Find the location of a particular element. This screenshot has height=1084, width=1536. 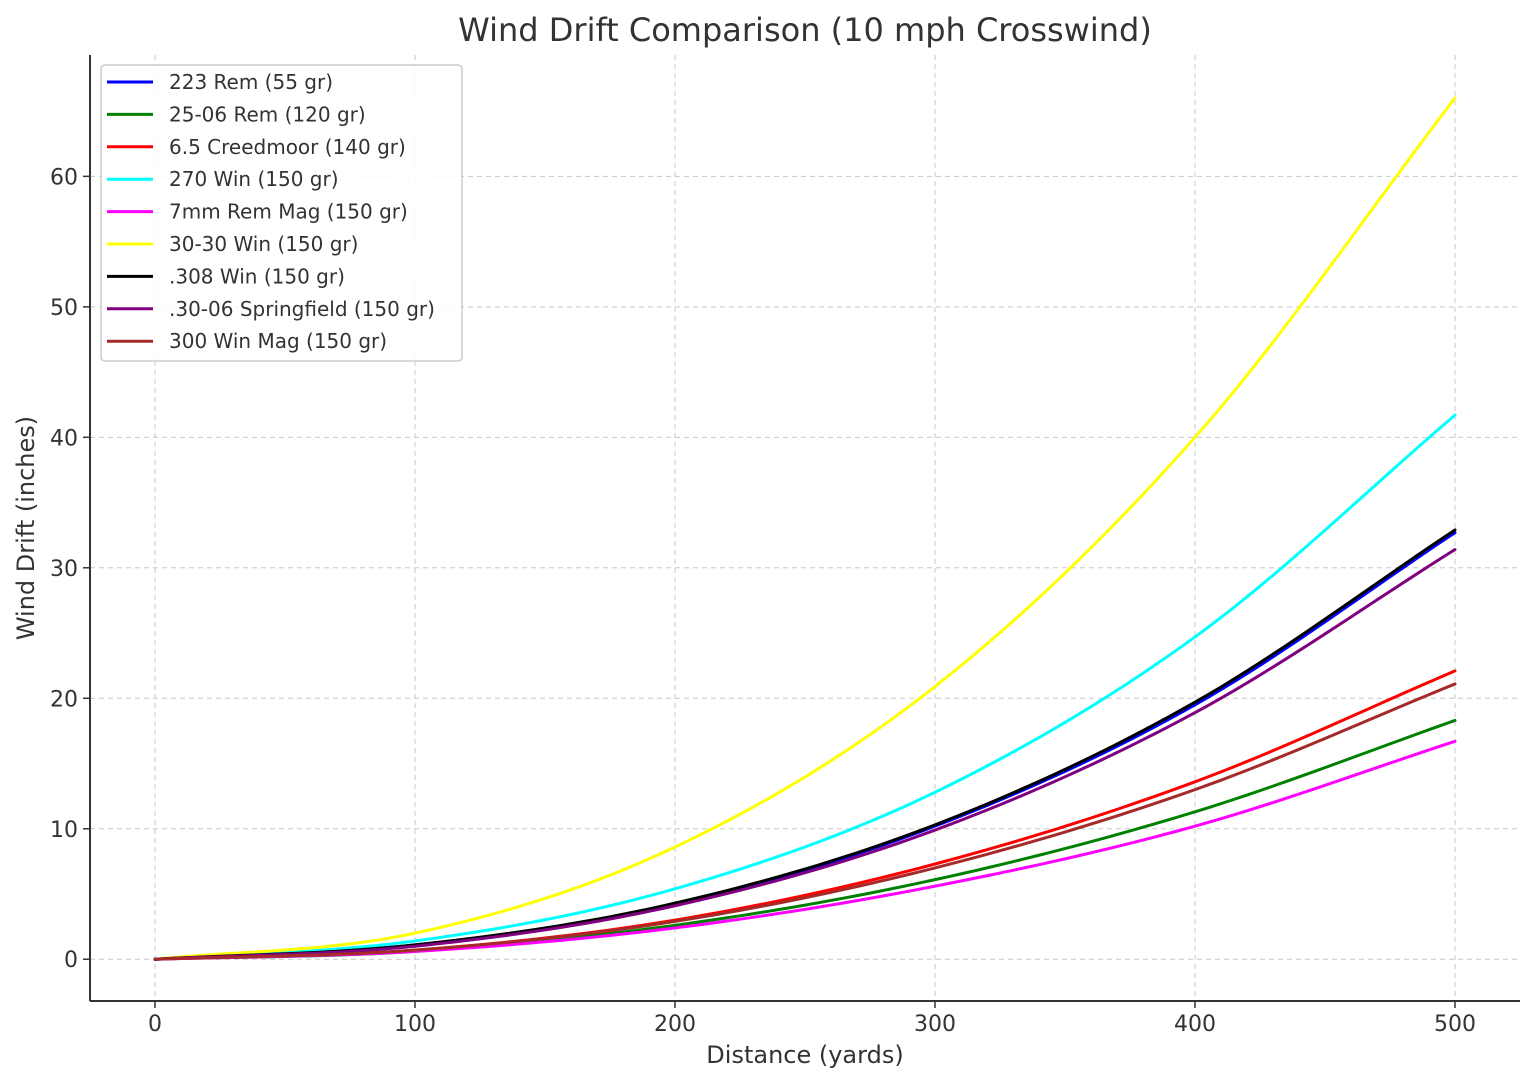

chart-title: Wind Drift Comparison (10 mph Crosswind) is located at coordinates (805, 30).